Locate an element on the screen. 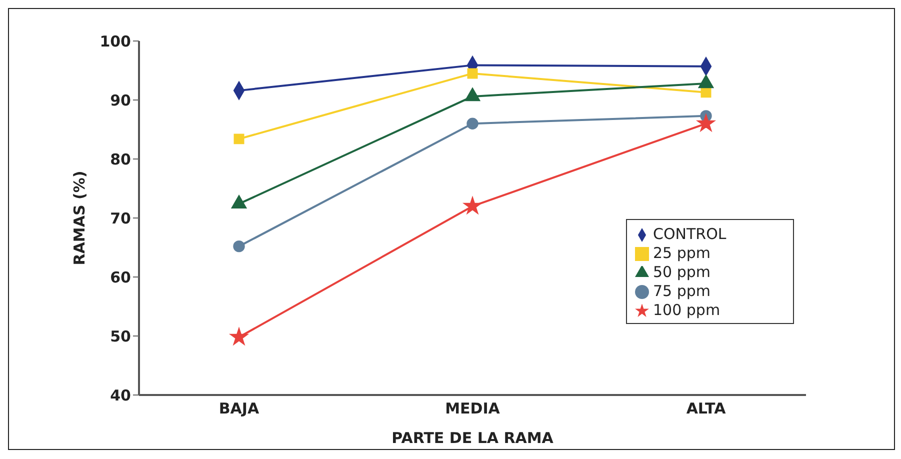 The width and height of the screenshot is (901, 459). x-axis-title: PARTE DE LA RAMA is located at coordinates (473, 438).